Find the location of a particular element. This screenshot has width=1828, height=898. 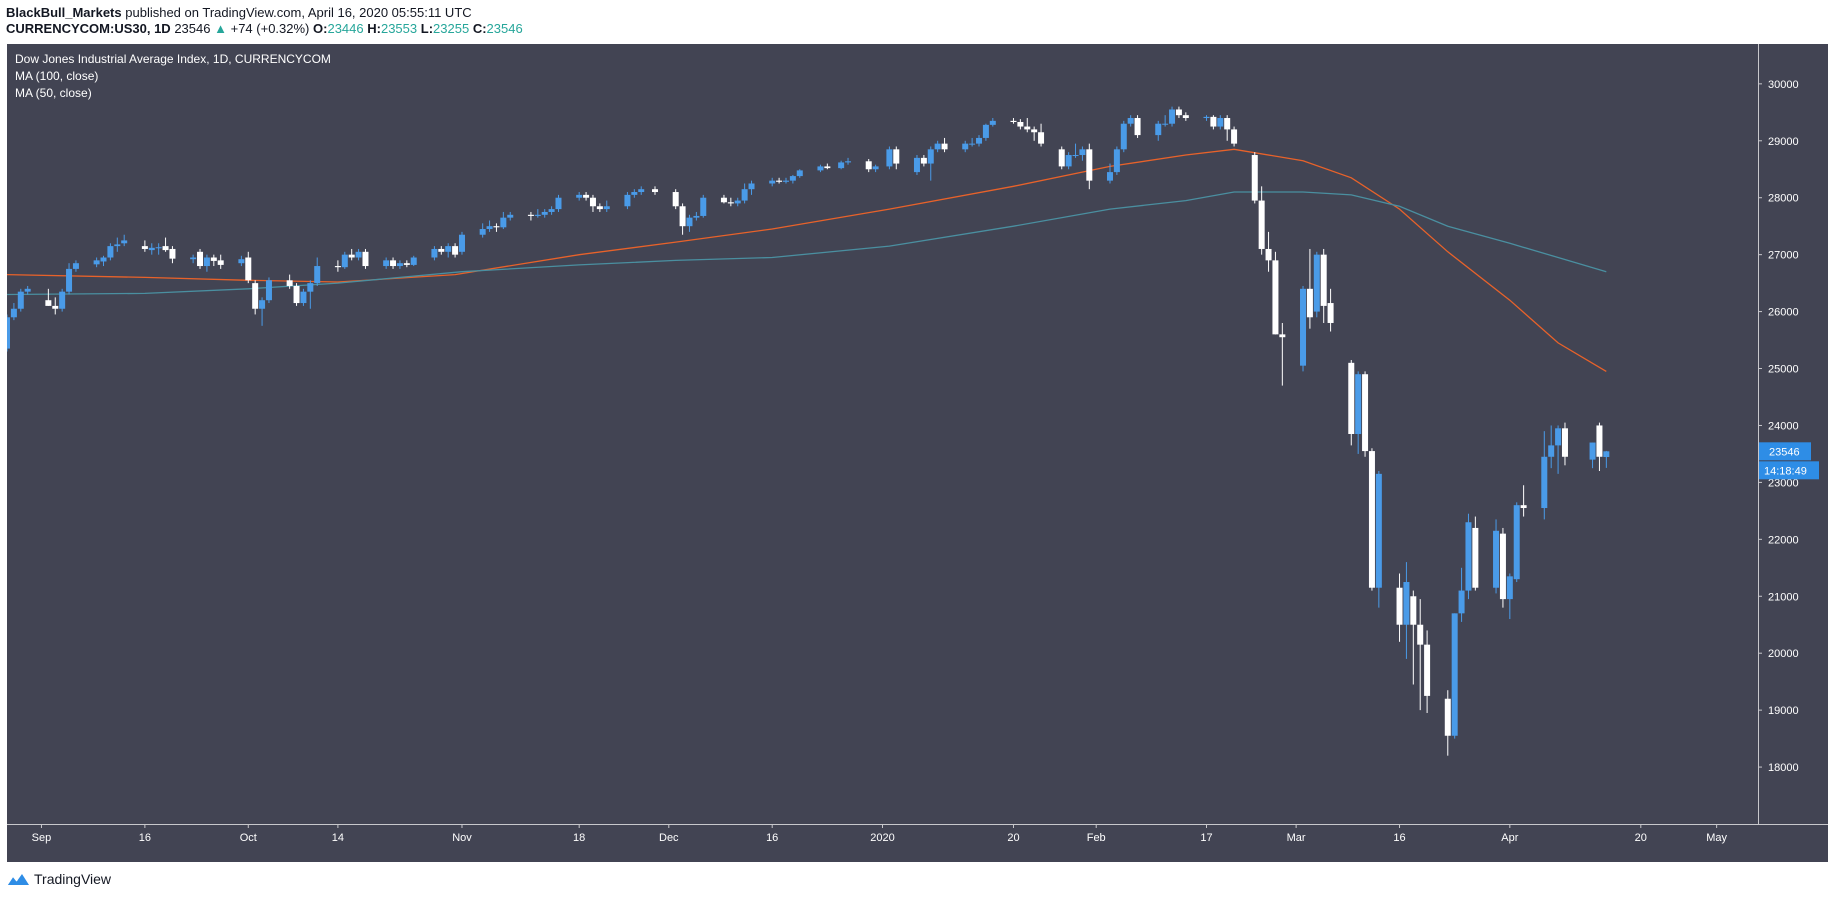

symbol-label: CURRENCYCOM:US30, 1D is located at coordinates (88, 28).